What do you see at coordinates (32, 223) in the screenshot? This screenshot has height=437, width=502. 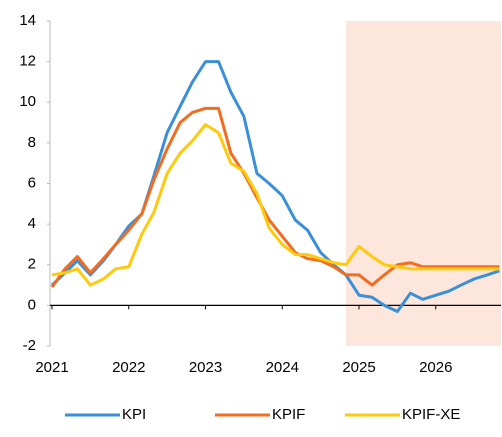 I see `y-tick-label: 4` at bounding box center [32, 223].